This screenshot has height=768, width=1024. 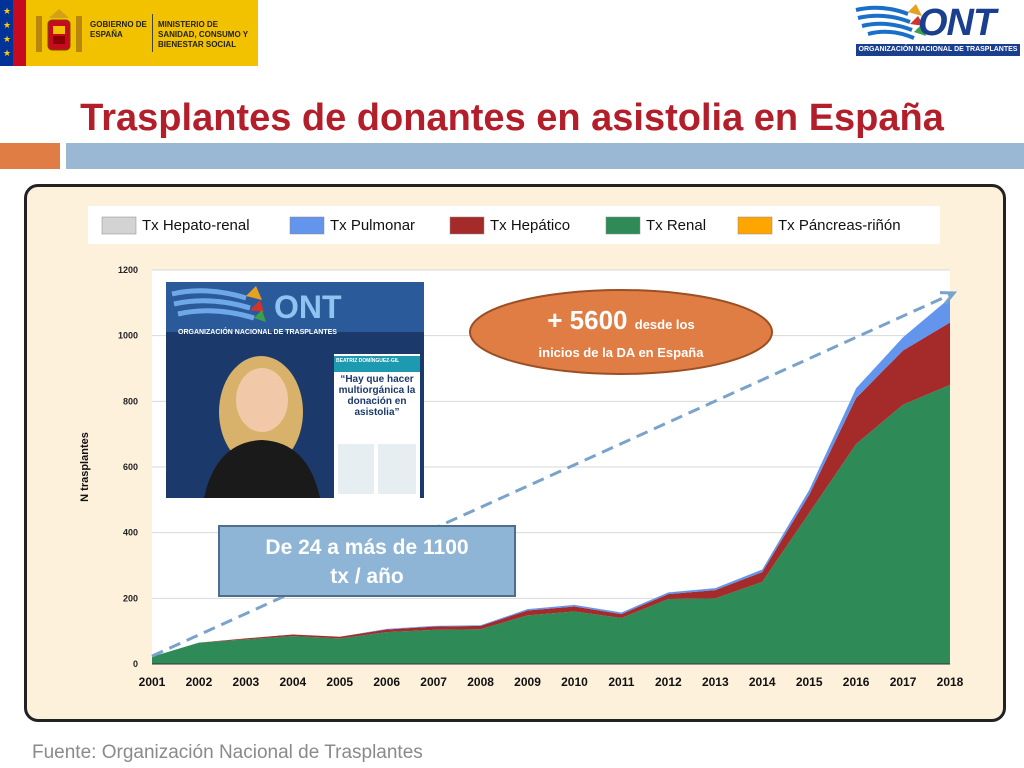 I want to click on y-tick-label: 600, so click(x=130, y=467).